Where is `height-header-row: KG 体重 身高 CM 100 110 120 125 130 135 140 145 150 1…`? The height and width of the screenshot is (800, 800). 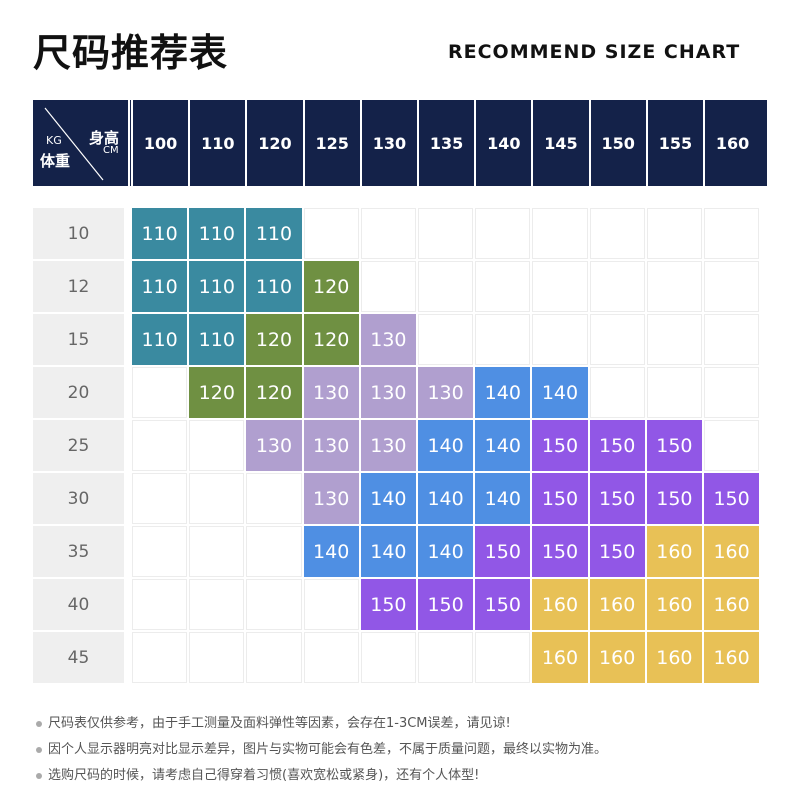 height-header-row: KG 体重 身高 CM 100 110 120 125 130 135 140 145 150 1… is located at coordinates (400, 143).